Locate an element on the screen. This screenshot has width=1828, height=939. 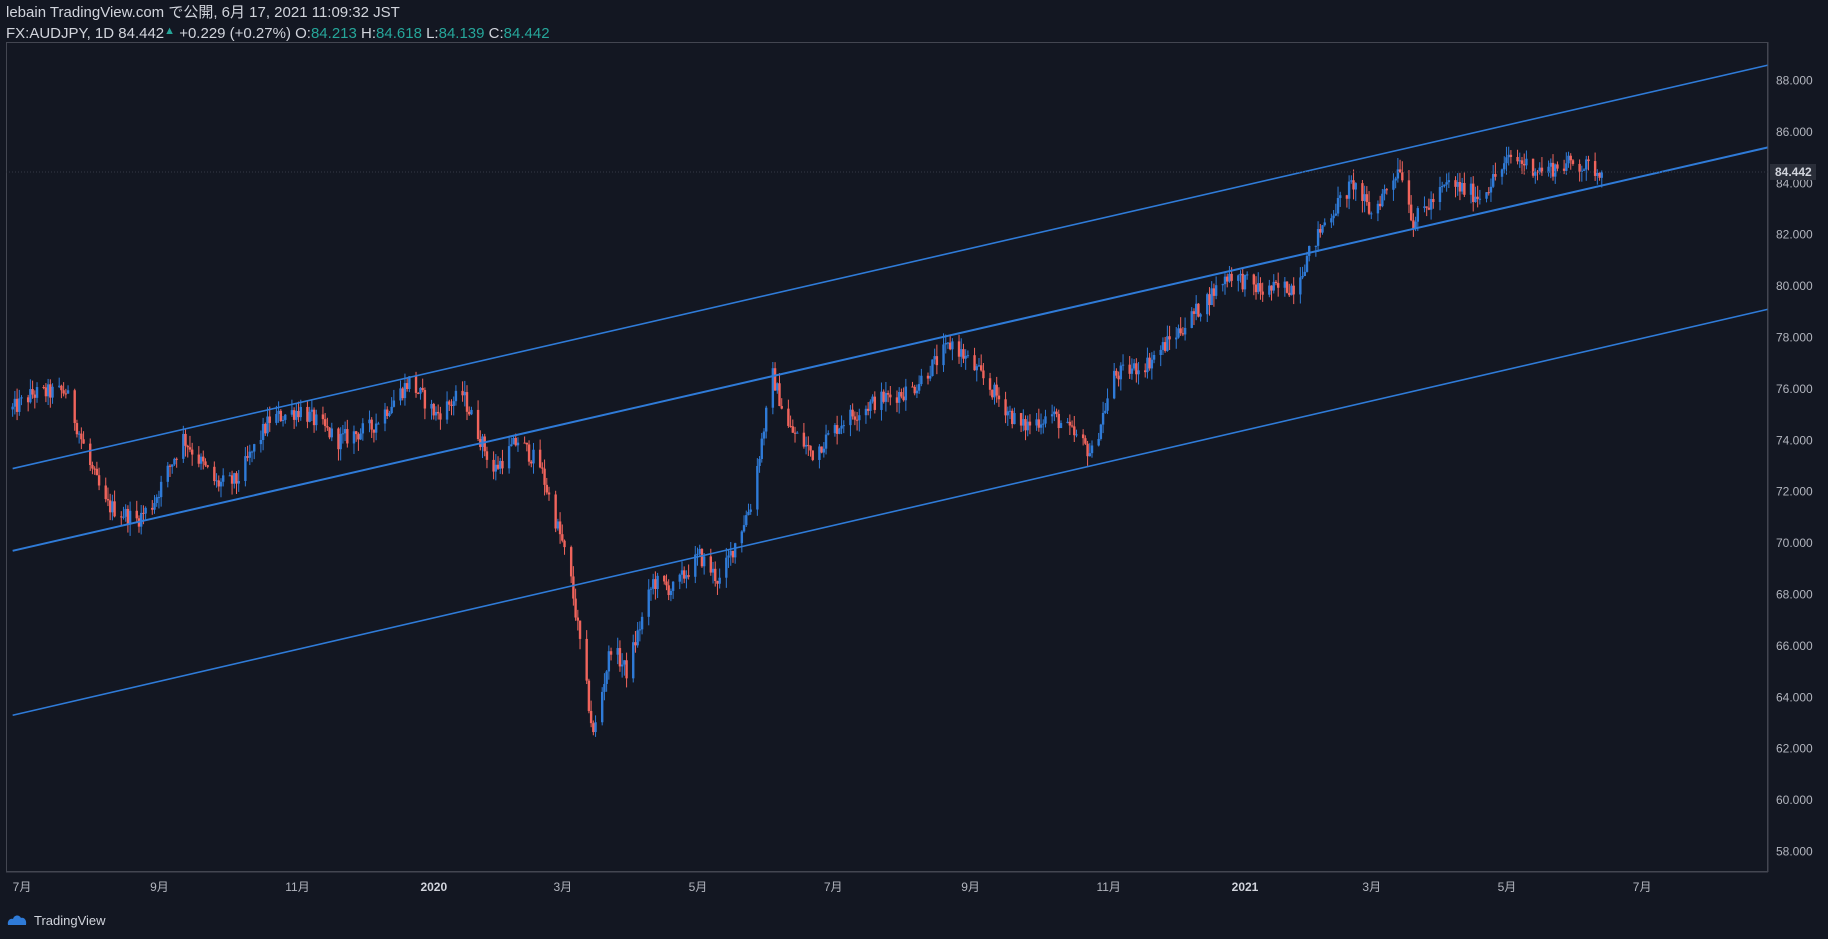
price-tick-label: 64.000 is located at coordinates (1794, 697).